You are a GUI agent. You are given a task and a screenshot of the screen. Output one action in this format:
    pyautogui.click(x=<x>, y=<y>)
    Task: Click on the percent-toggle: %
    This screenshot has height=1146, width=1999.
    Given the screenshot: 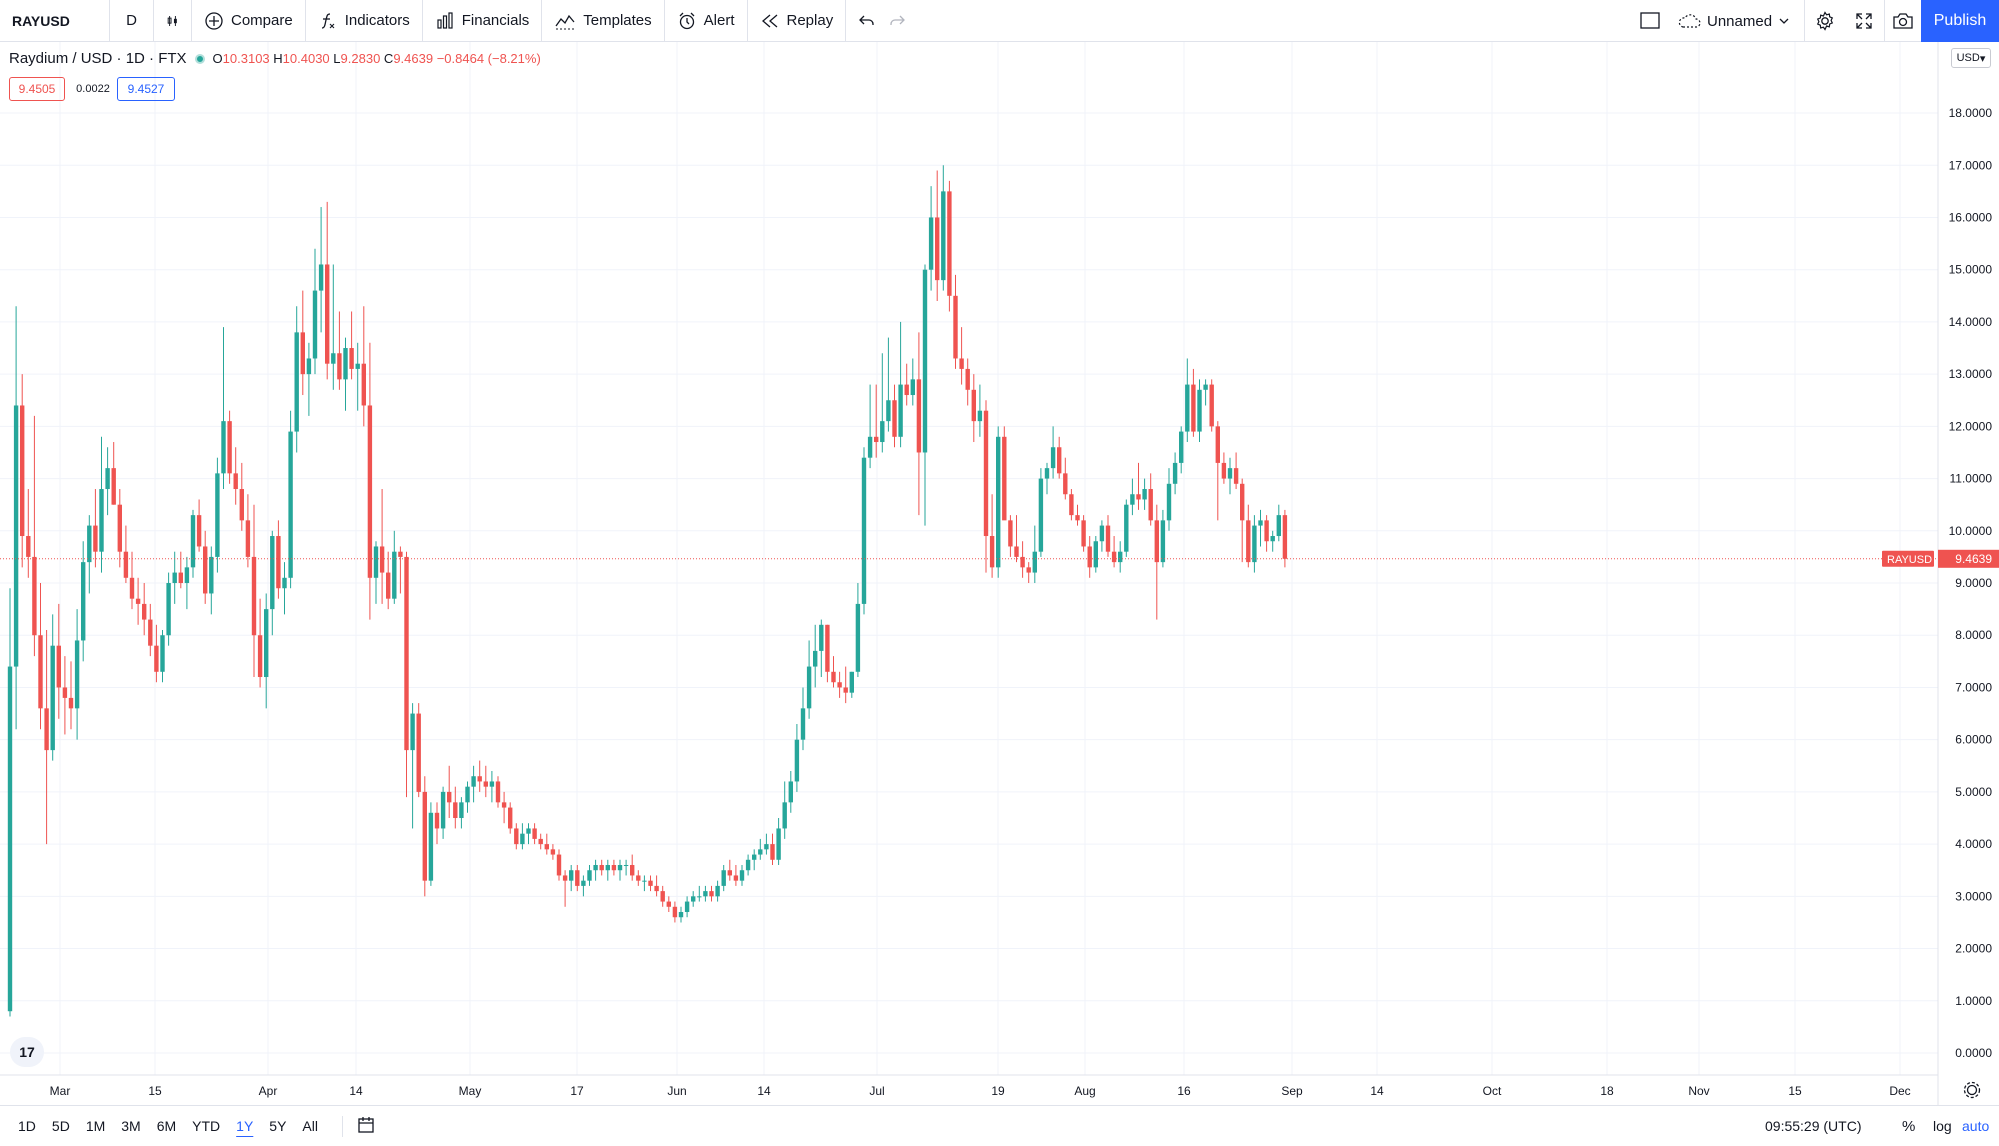 What is the action you would take?
    pyautogui.click(x=1909, y=1126)
    